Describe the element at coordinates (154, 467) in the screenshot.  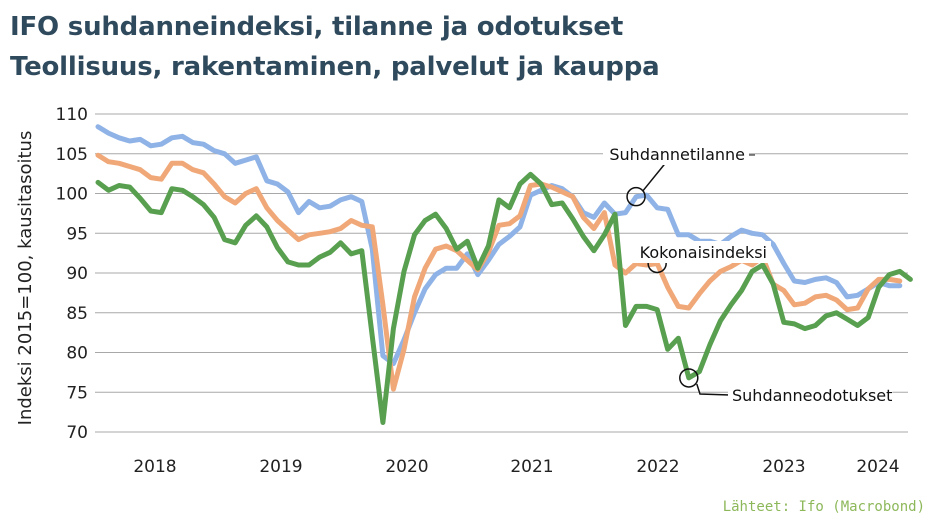
I see `x-tick-label: 2018` at that location.